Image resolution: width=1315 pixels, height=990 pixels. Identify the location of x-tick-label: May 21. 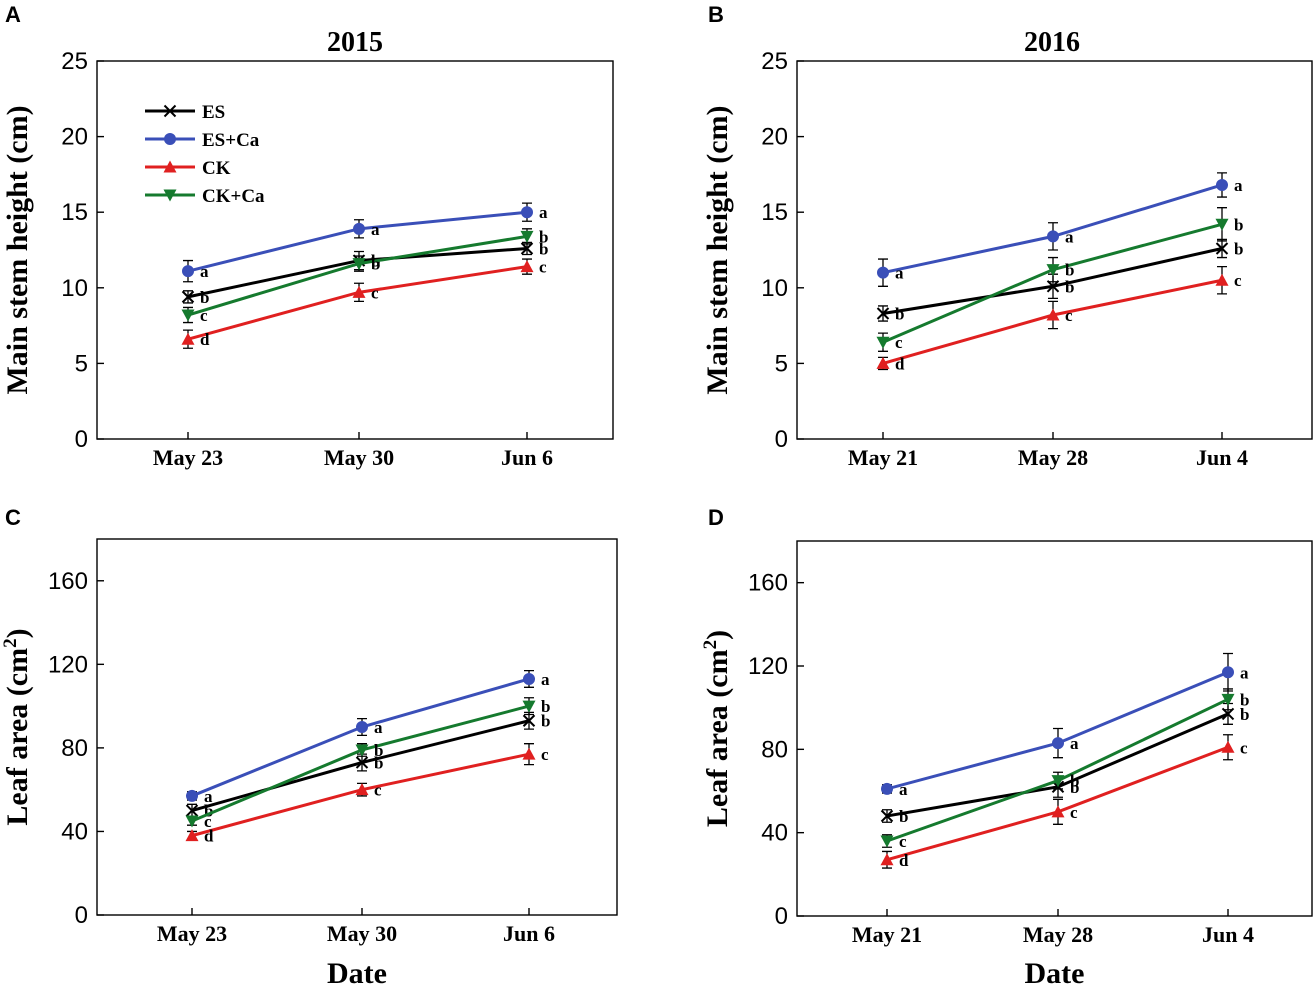
(883, 457).